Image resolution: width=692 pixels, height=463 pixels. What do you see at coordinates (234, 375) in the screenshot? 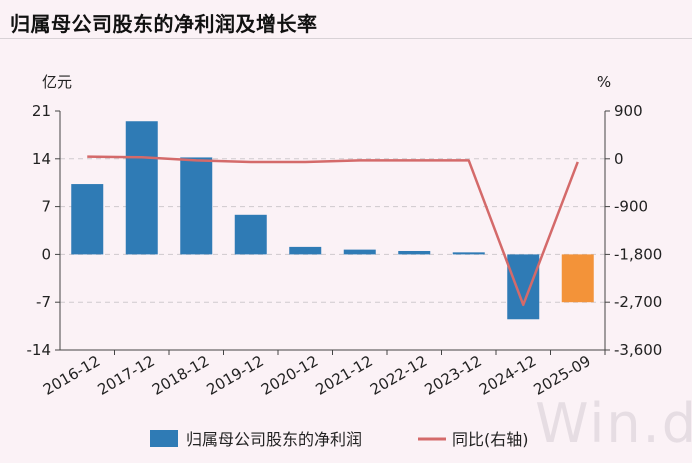
I see `x-tick-label: 2019-12` at bounding box center [234, 375].